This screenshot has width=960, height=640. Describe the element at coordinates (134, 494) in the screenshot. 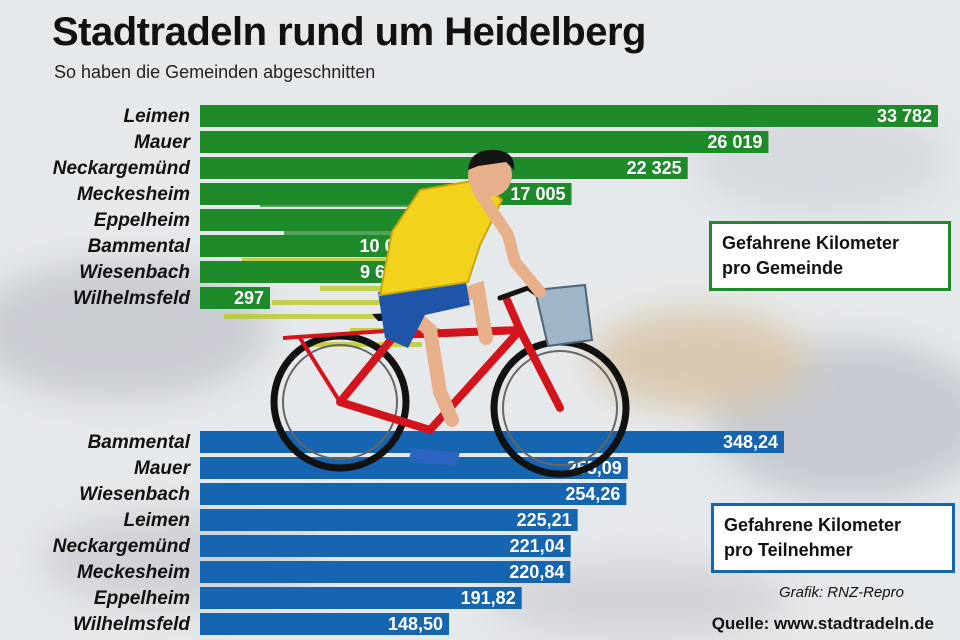

I see `tn-category-label-2: Wiesenbach` at that location.